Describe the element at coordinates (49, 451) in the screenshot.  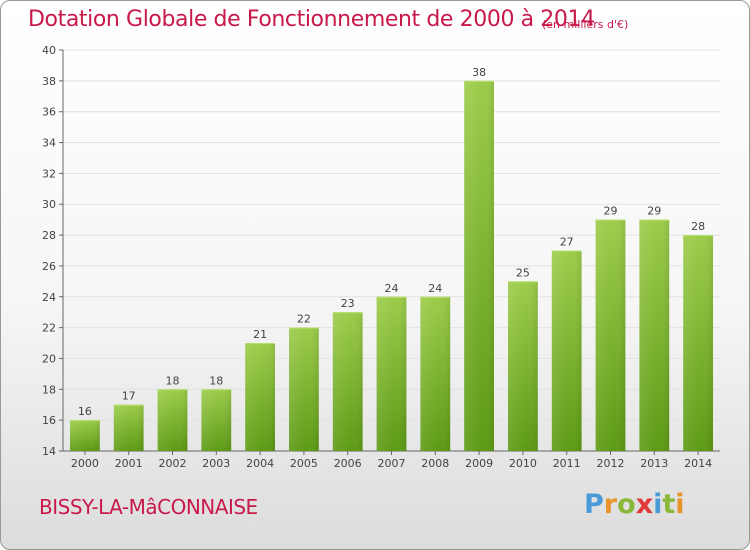
I see `y-tick-label: 14` at that location.